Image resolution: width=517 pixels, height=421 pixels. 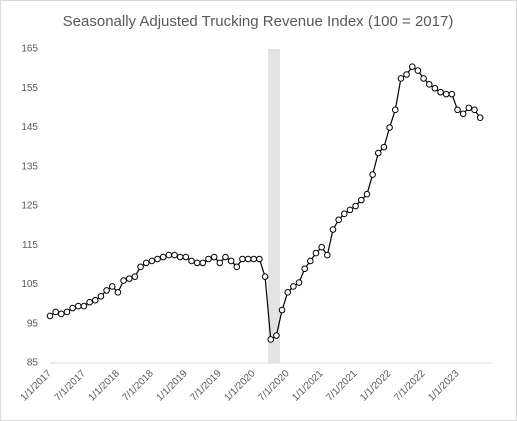 What do you see at coordinates (29, 127) in the screenshot?
I see `y-tick-label: 145` at bounding box center [29, 127].